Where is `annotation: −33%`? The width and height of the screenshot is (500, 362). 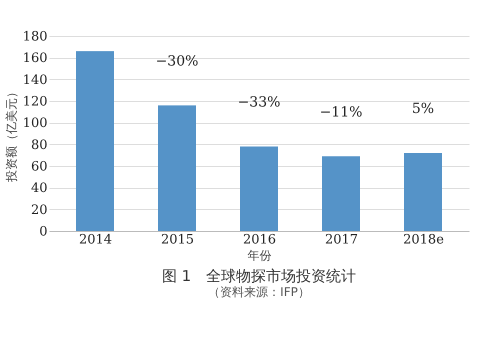
annotation: −33% is located at coordinates (259, 102).